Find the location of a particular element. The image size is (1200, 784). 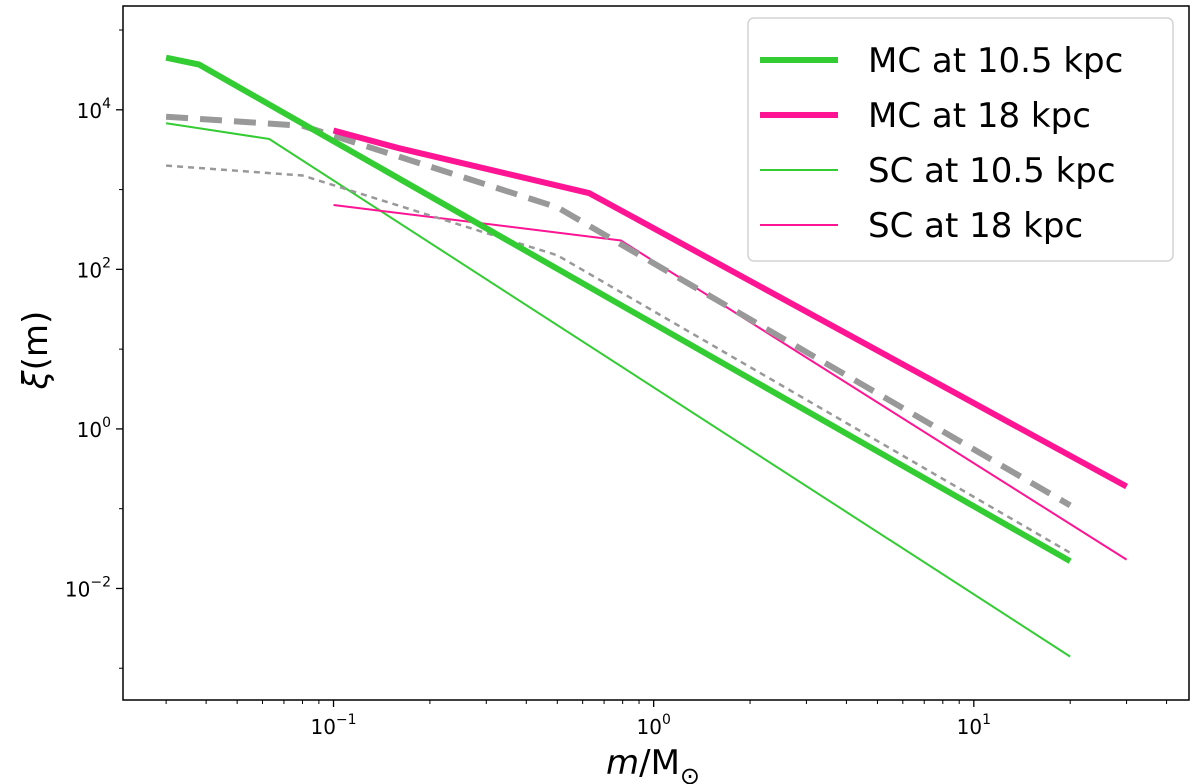

legend-label: SC at 10.5 kpc is located at coordinates (992, 171).